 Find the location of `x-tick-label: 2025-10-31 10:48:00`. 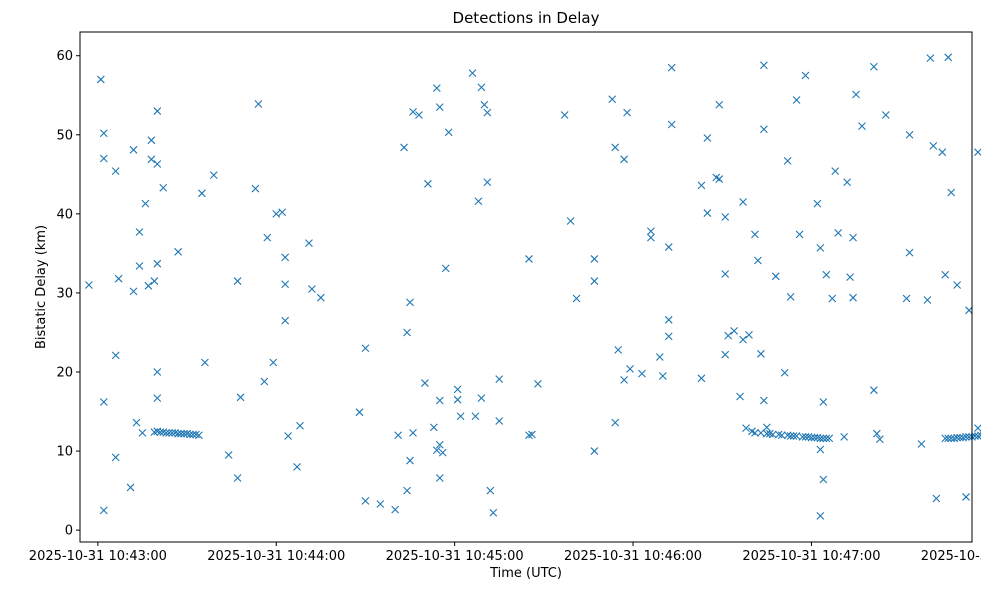

x-tick-label: 2025-10-31 10:48:00 is located at coordinates (951, 556).